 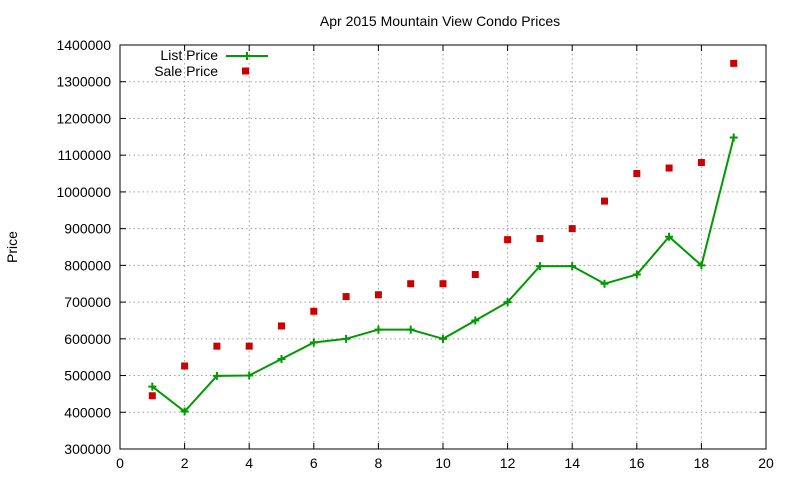 What do you see at coordinates (508, 463) in the screenshot?
I see `x-tick-label: 12` at bounding box center [508, 463].